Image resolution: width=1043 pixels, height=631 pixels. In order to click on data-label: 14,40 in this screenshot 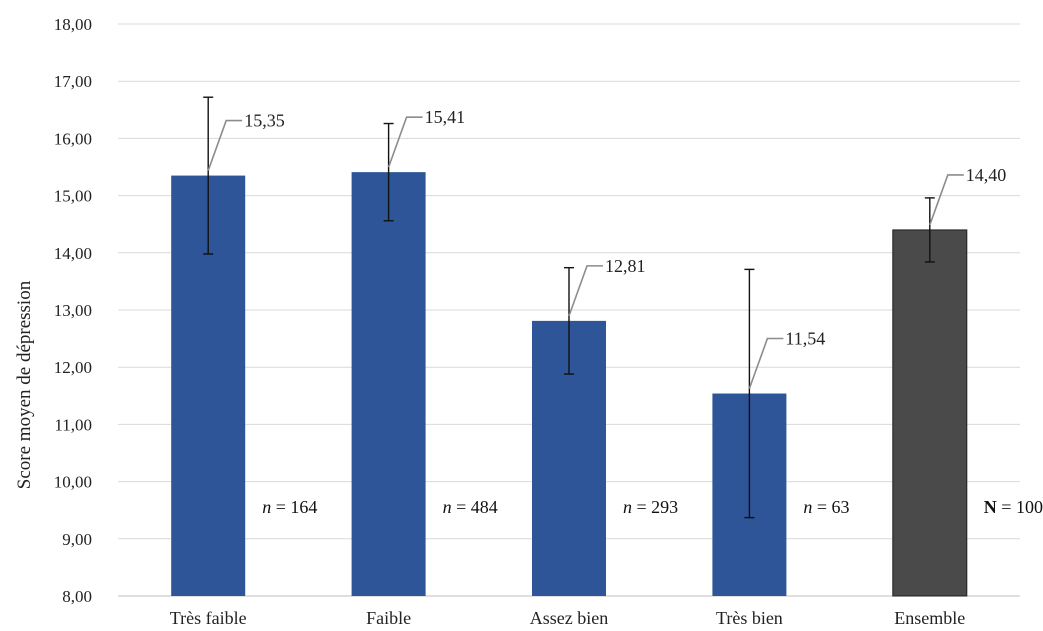, I will do `click(986, 175)`.